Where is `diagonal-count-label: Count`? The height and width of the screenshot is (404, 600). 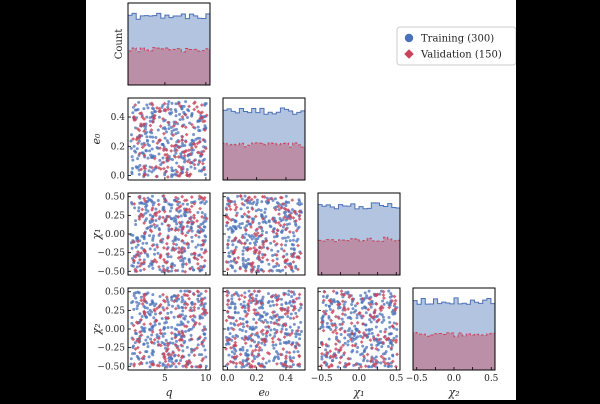 diagonal-count-label: Count is located at coordinates (119, 44).